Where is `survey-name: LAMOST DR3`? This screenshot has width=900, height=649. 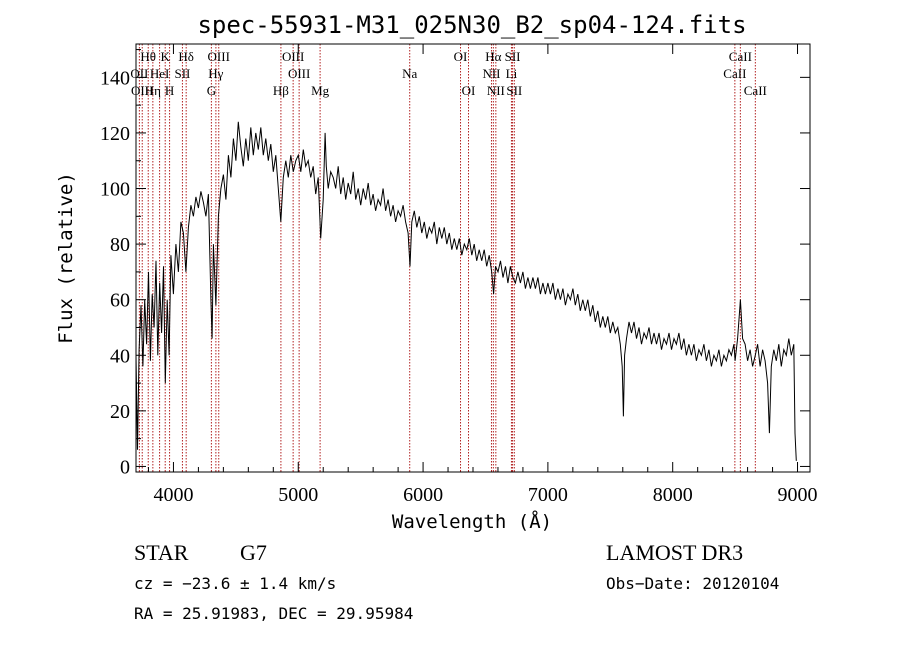 survey-name: LAMOST DR3 is located at coordinates (674, 552).